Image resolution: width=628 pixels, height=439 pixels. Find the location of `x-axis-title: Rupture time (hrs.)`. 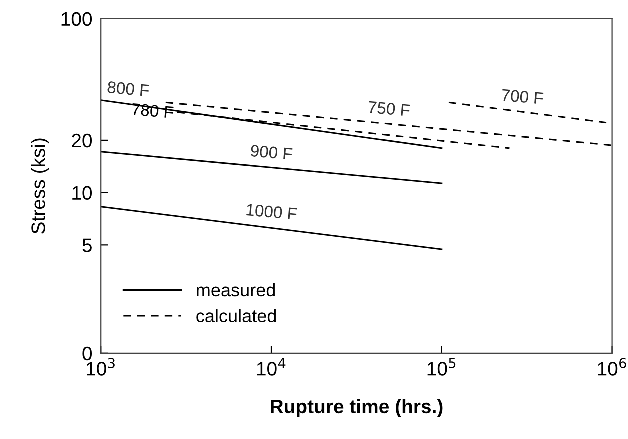

x-axis-title: Rupture time (hrs.) is located at coordinates (357, 408).